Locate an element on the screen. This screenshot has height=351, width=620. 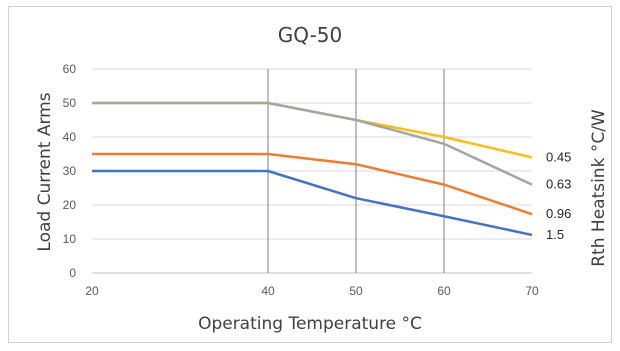
y-axis-title: Load Current Arms is located at coordinates (45, 171).